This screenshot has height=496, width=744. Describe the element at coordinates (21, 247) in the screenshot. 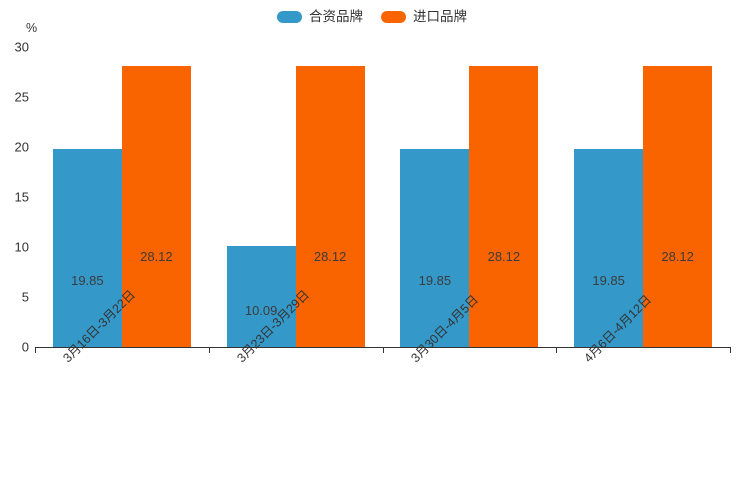

I see `y-tick-label: 10` at that location.